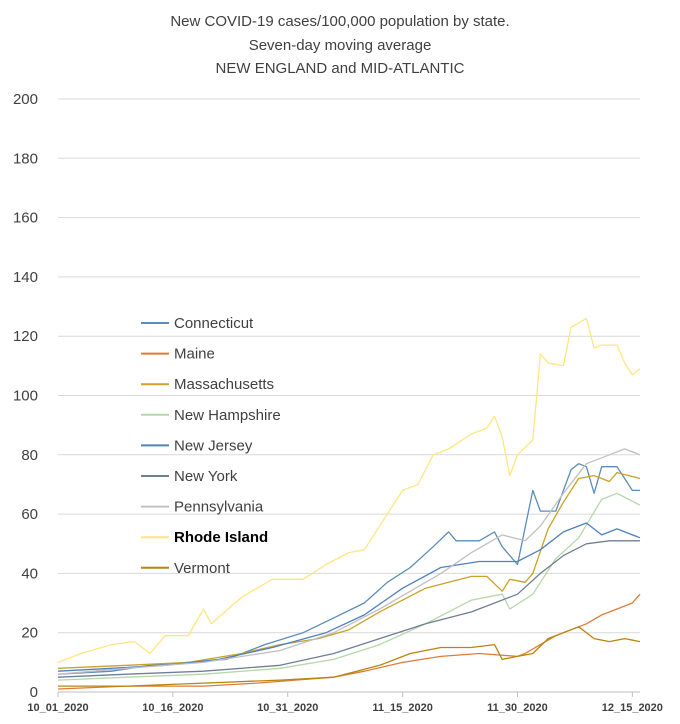 The height and width of the screenshot is (724, 680). I want to click on legend-label-pennsylvania: Pennsylvania, so click(219, 507).